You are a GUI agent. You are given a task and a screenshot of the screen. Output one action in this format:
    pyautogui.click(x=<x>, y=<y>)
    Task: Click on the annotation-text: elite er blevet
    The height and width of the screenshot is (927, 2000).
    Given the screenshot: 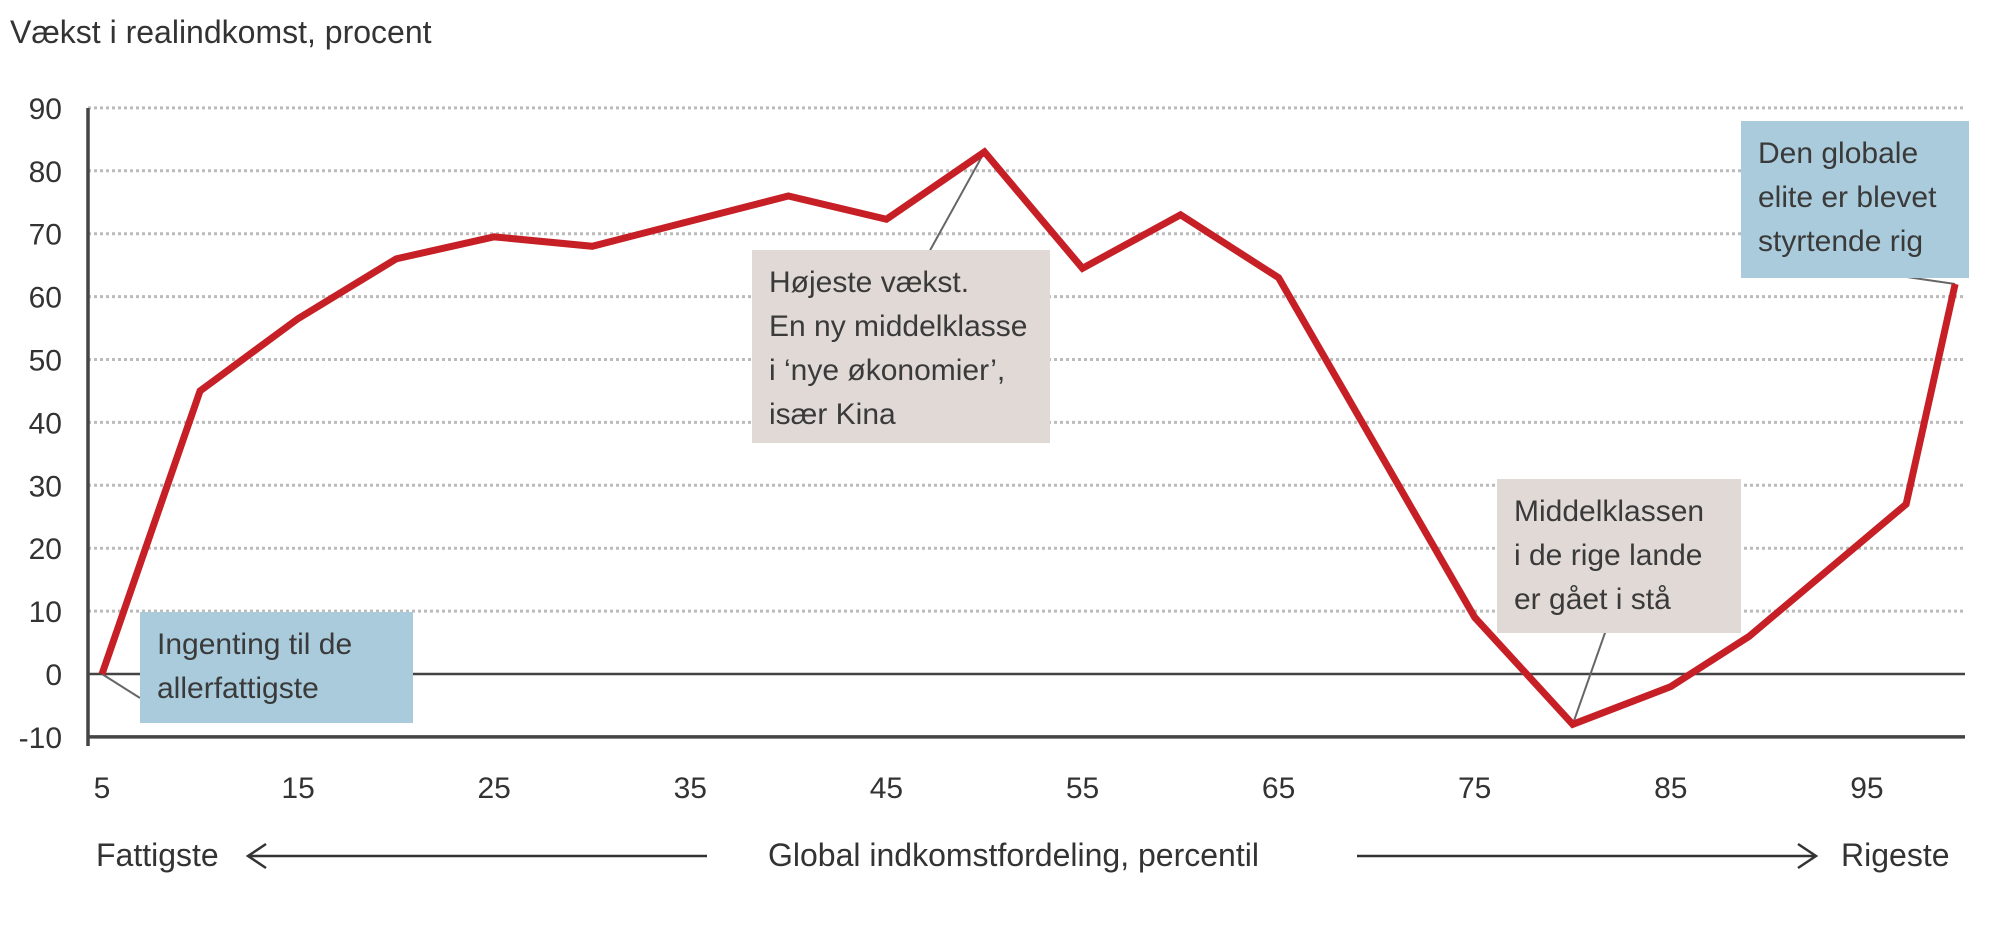 What is the action you would take?
    pyautogui.click(x=1847, y=197)
    